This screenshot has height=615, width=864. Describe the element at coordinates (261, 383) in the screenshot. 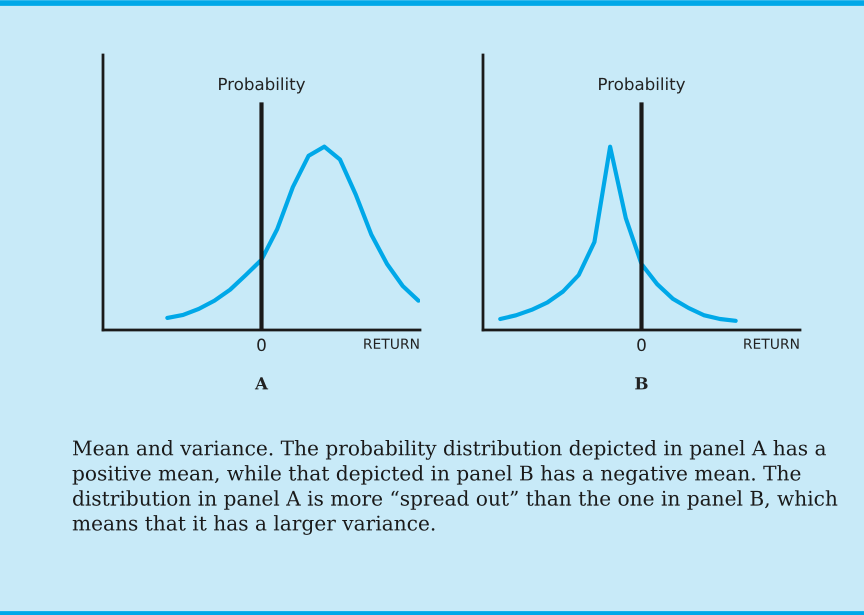

I see `text: A` at that location.